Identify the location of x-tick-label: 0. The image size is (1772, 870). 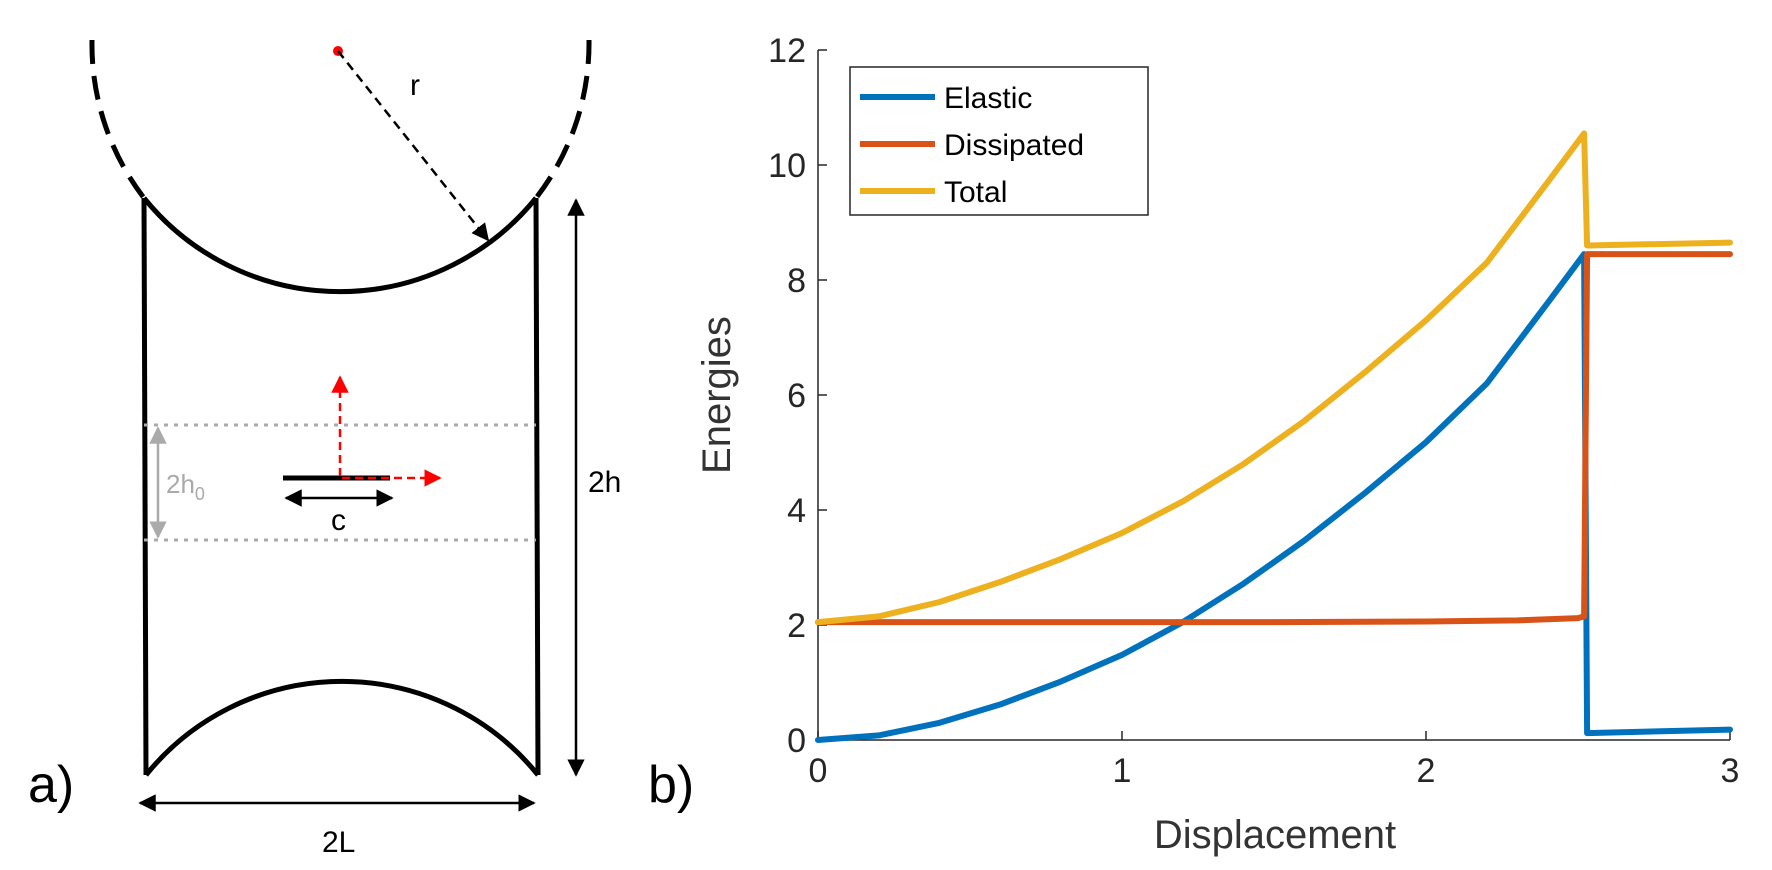
(818, 771).